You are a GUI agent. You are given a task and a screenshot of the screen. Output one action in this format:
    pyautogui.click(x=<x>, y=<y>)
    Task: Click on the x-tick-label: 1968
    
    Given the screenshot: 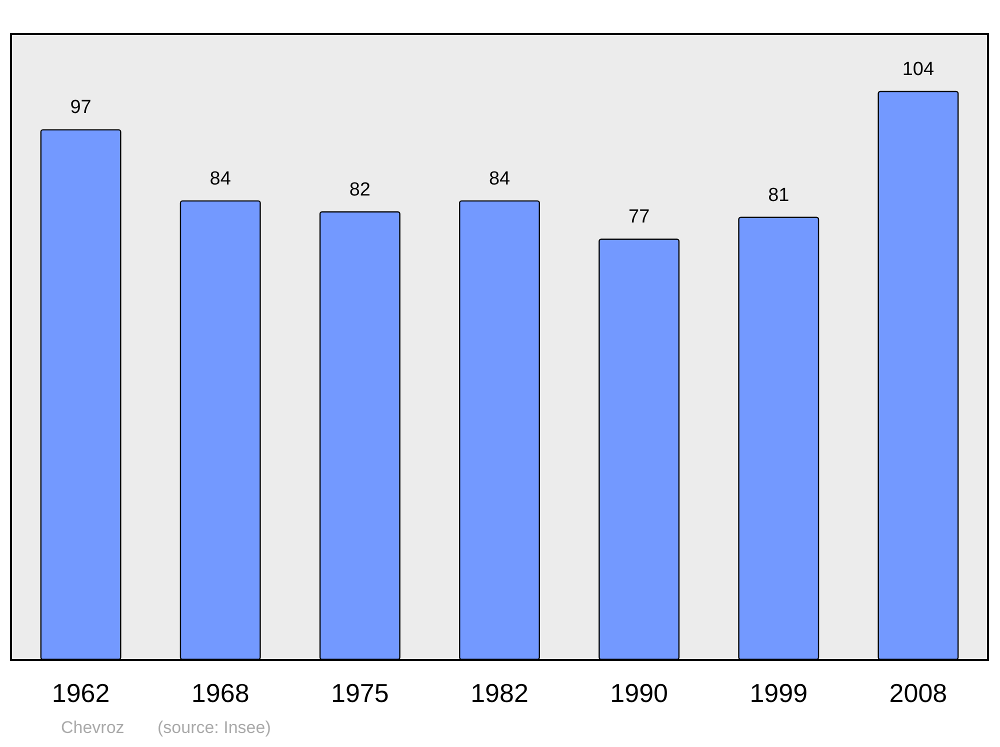 What is the action you would take?
    pyautogui.click(x=220, y=693)
    